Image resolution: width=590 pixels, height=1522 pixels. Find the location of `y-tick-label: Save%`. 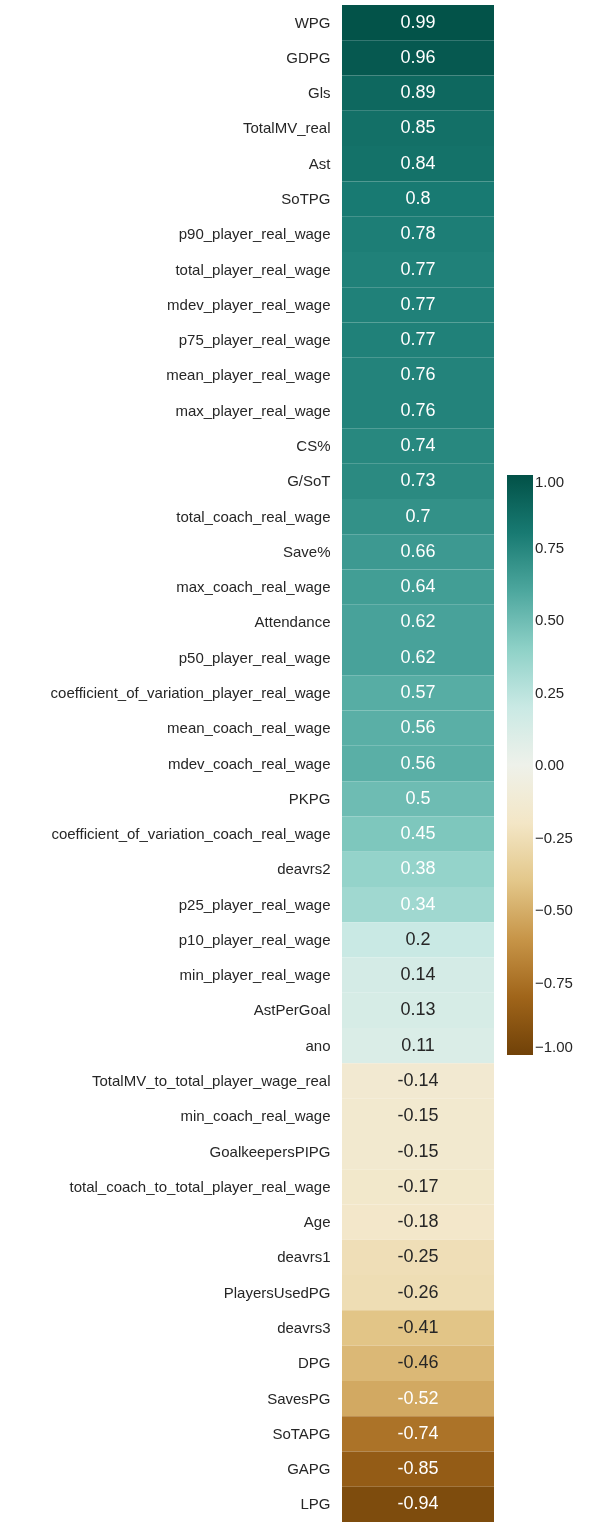

y-tick-label: Save% is located at coordinates (306, 551).